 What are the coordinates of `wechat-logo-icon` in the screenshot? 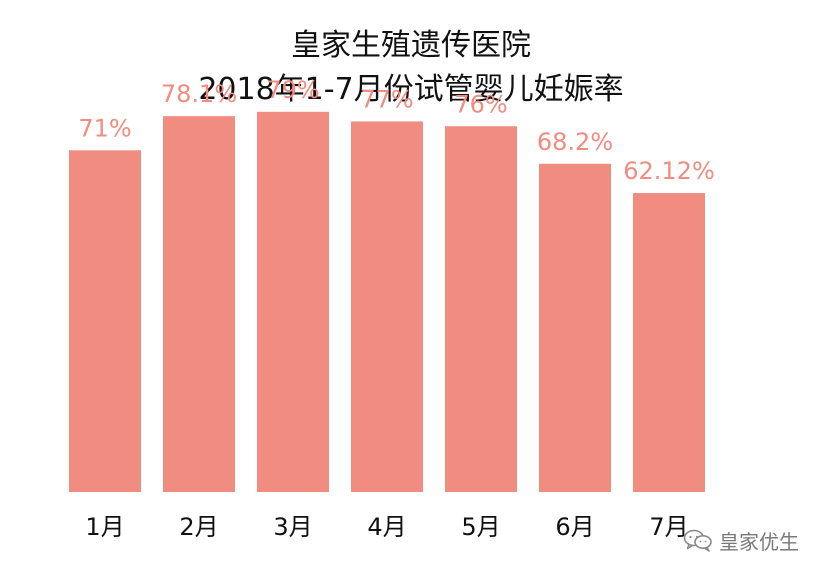 It's located at (697, 540).